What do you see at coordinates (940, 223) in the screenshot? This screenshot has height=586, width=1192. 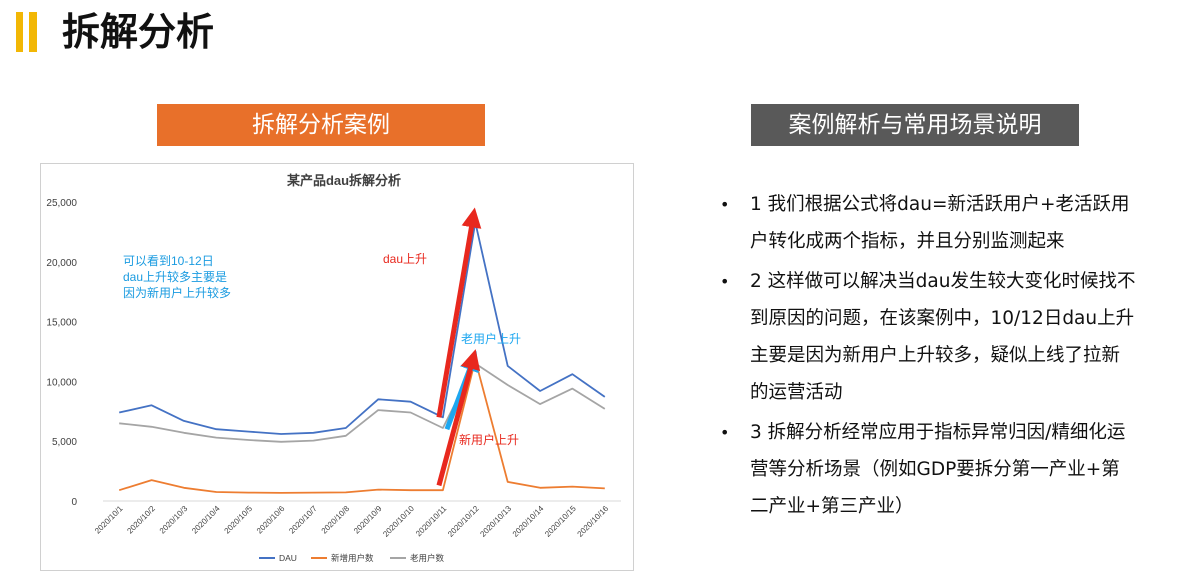 I see `note-text: 1 我们根据公式将dau=新活跃用户+老活跃用户转化成两个指标，并且分别监测起来` at bounding box center [940, 223].